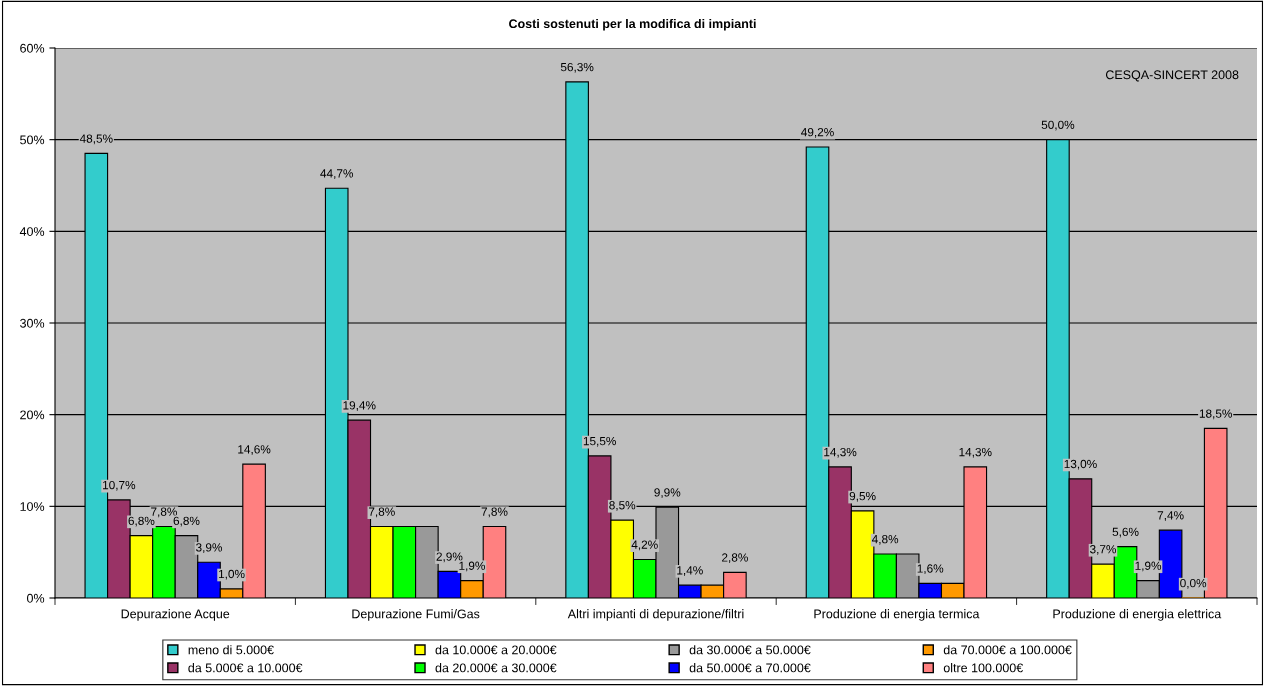 Image resolution: width=1265 pixels, height=686 pixels. Describe the element at coordinates (96, 139) in the screenshot. I see `data-label: 48,5%` at that location.